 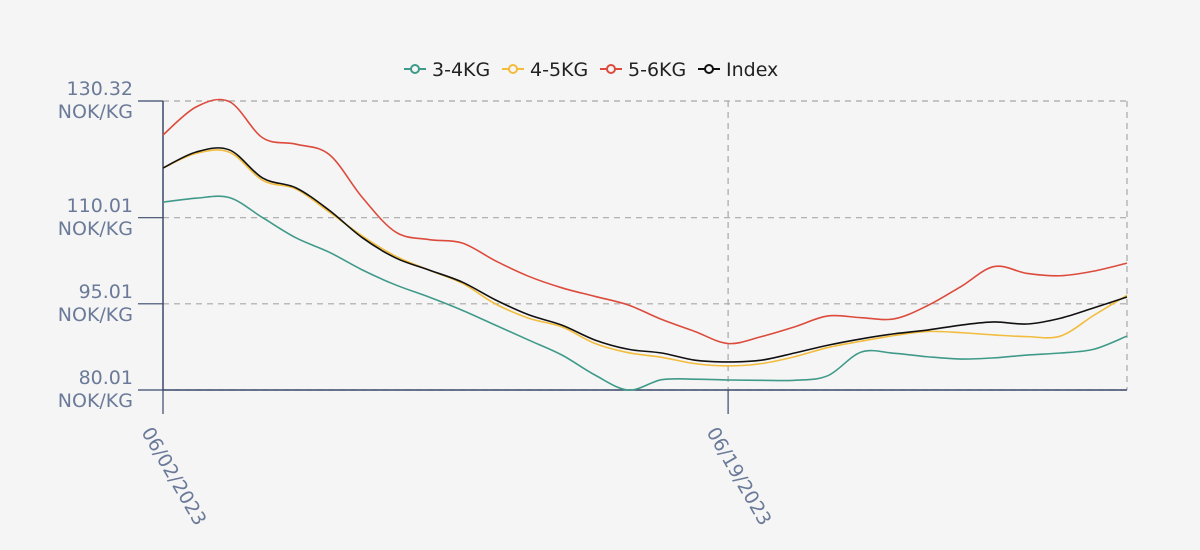 What do you see at coordinates (95, 303) in the screenshot?
I see `y-tick-label: 95.01 NOK/KG` at bounding box center [95, 303].